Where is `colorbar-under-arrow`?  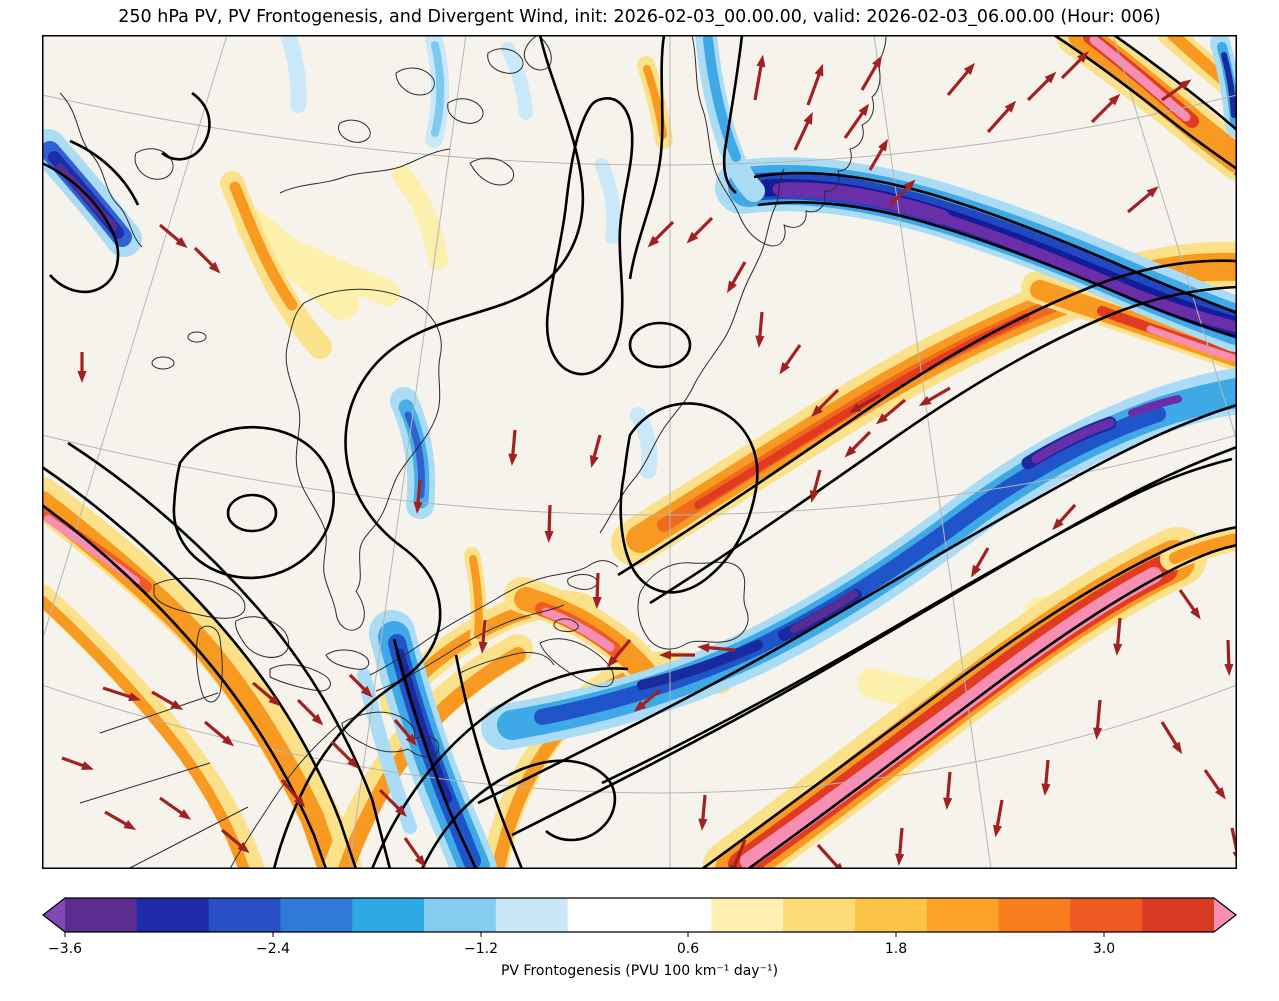 colorbar-under-arrow is located at coordinates (54, 915).